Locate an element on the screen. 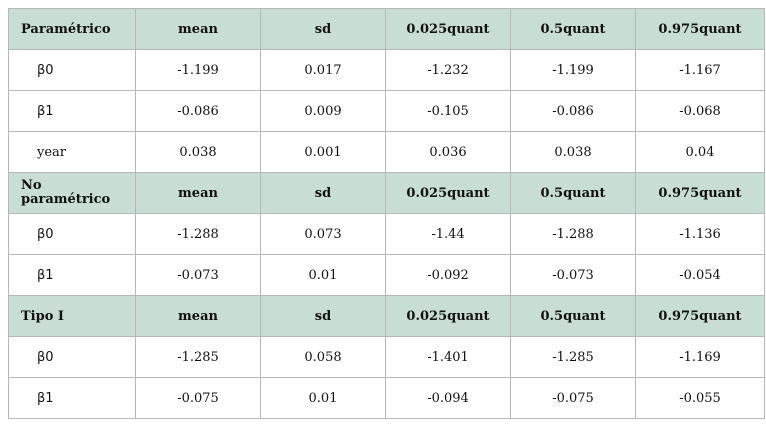 The height and width of the screenshot is (424, 766). cell-q50: -1.288 is located at coordinates (573, 234).